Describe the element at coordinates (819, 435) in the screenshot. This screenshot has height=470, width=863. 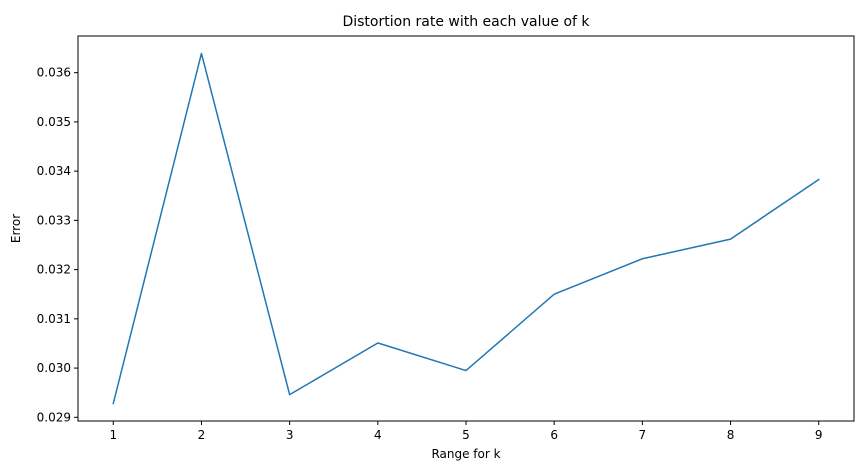
I see `x-tick-label: 9` at that location.